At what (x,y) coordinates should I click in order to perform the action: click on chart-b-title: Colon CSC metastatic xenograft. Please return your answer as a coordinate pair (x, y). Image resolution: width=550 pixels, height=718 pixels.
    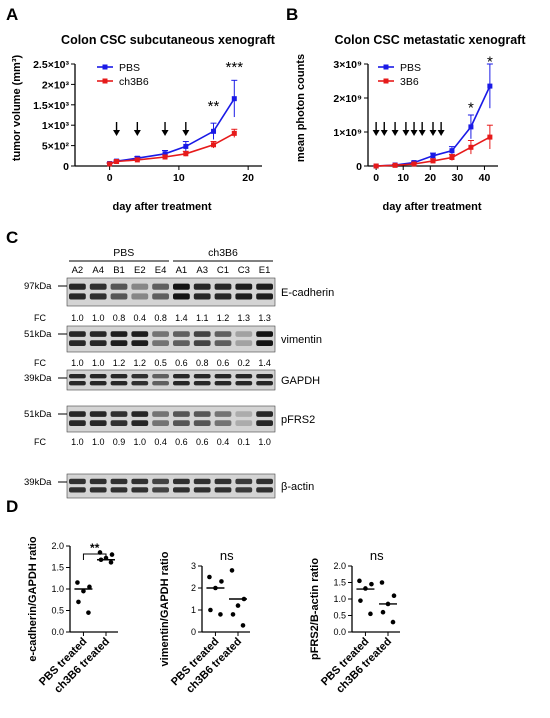
    Looking at the image, I should click on (430, 40).